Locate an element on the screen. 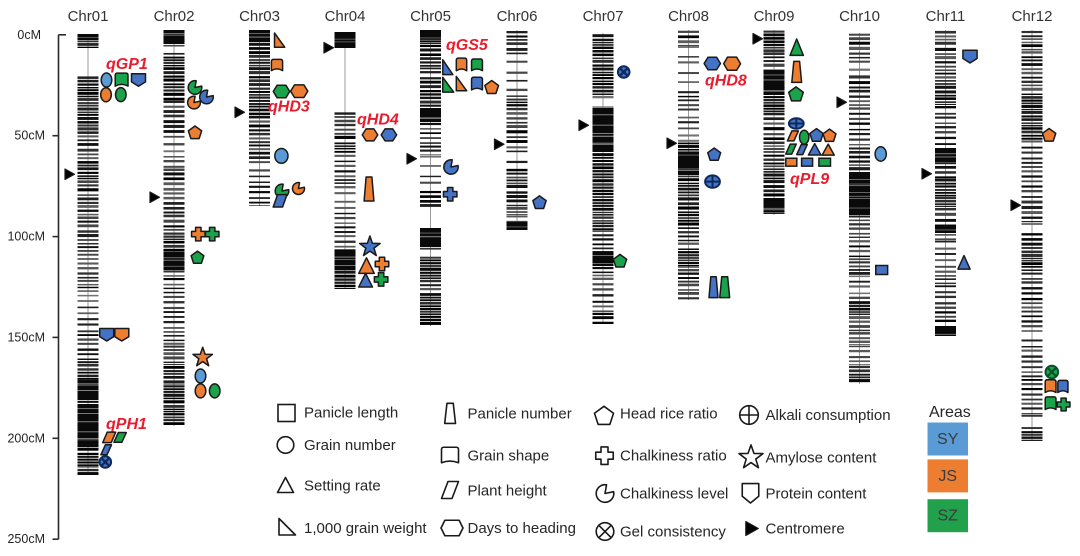 The width and height of the screenshot is (1080, 556). svg-text: qHD8 is located at coordinates (726, 81).